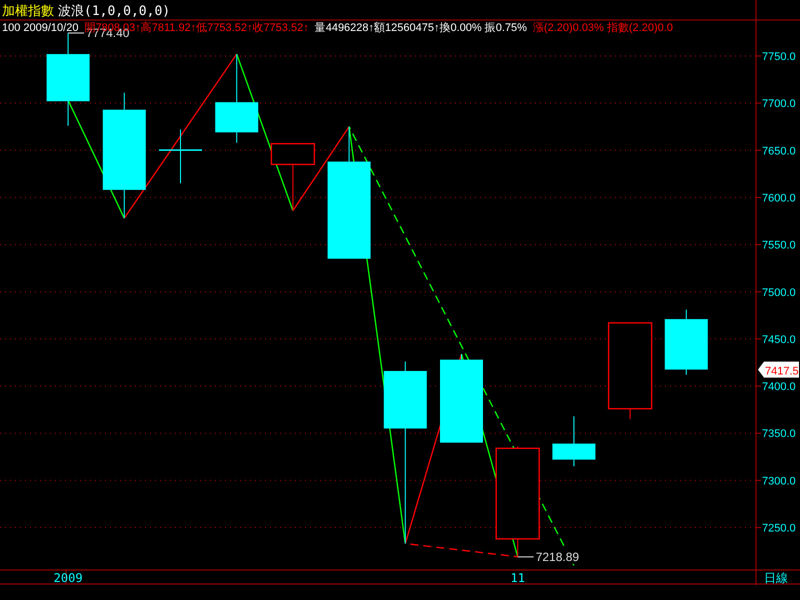 The width and height of the screenshot is (800, 600). Describe the element at coordinates (421, 27) in the screenshot. I see `annotation: 量4496228↑額12560475↑換0.00% 振0.75%` at that location.